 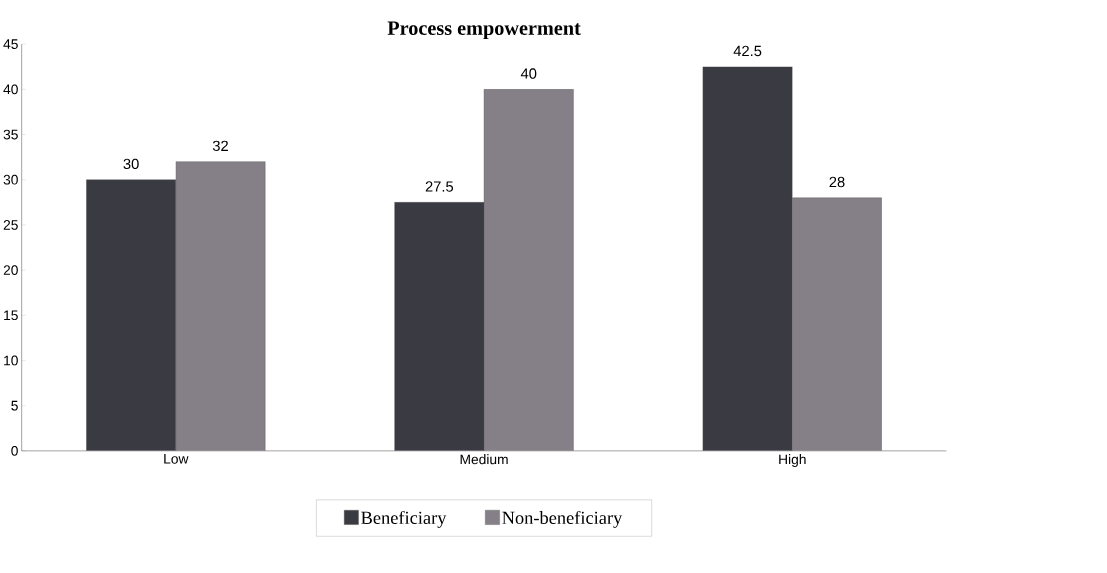 What do you see at coordinates (14, 405) in the screenshot?
I see `y-tick-label: 5` at bounding box center [14, 405].